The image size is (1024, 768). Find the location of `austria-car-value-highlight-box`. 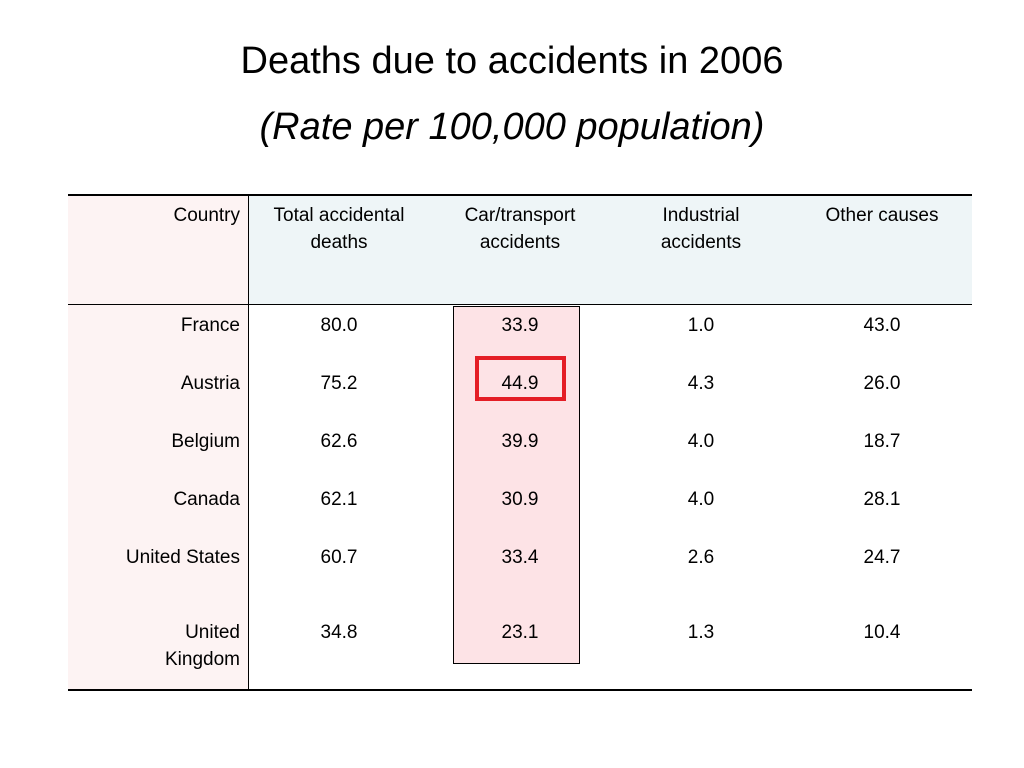

austria-car-value-highlight-box is located at coordinates (520, 378).